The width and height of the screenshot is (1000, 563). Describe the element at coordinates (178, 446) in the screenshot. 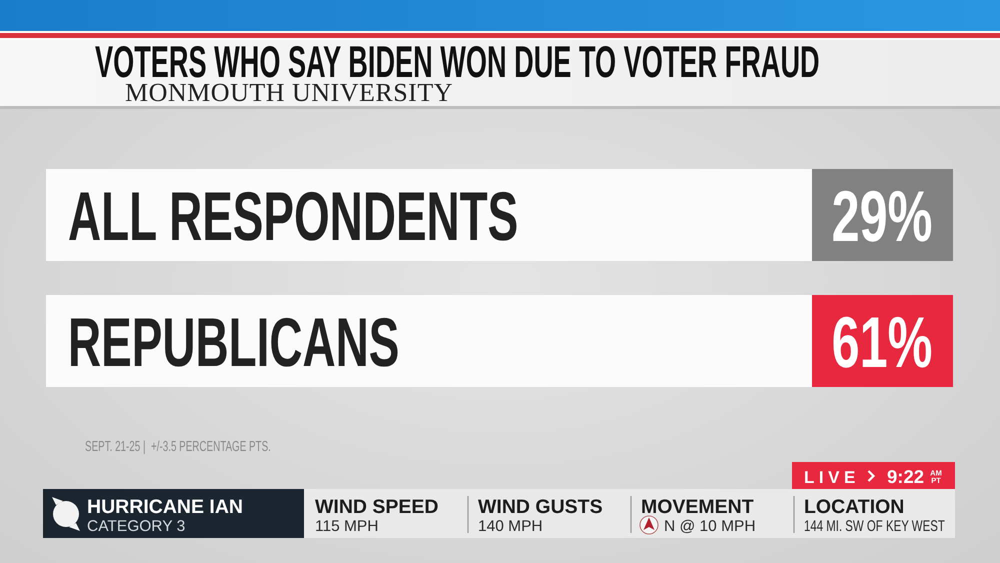

I see `text: SEPT. 21-25 | +/-3.5 PERCENTAGE PTS.` at that location.